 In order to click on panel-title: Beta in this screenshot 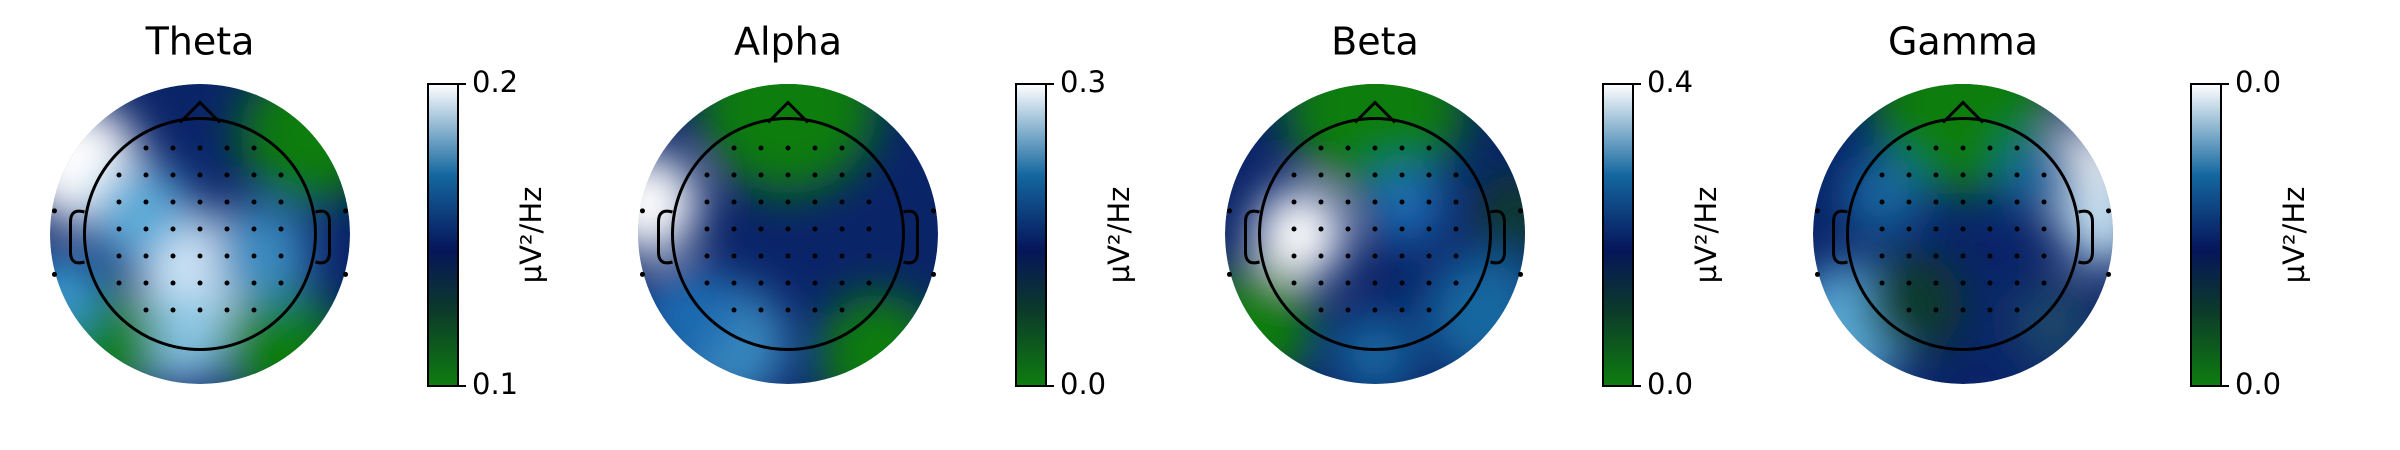, I will do `click(1375, 42)`.